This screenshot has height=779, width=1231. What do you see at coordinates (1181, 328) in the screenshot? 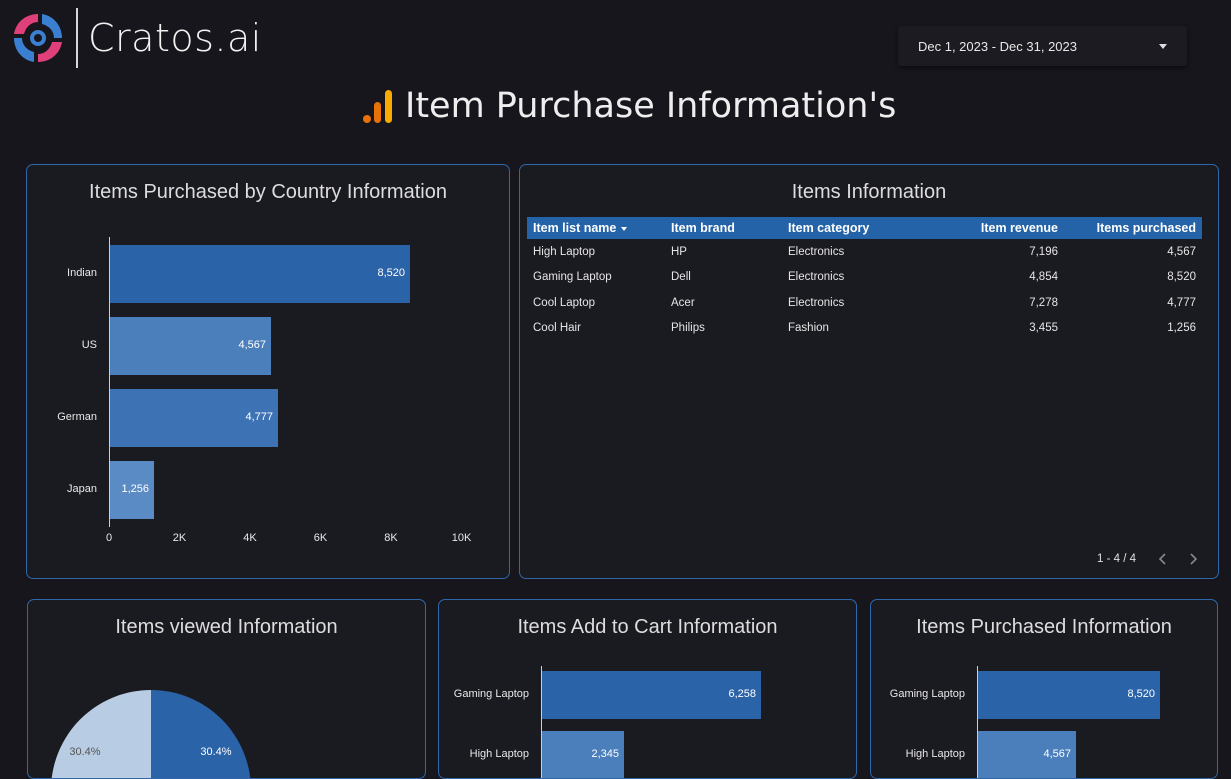
I see `table-cell: 1,256` at bounding box center [1181, 328].